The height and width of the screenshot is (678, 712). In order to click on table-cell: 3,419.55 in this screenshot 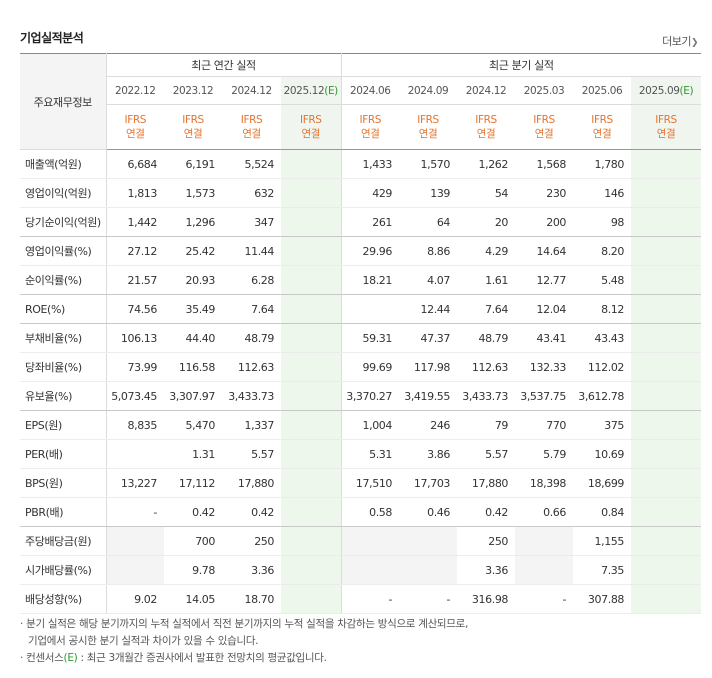, I will do `click(428, 396)`.